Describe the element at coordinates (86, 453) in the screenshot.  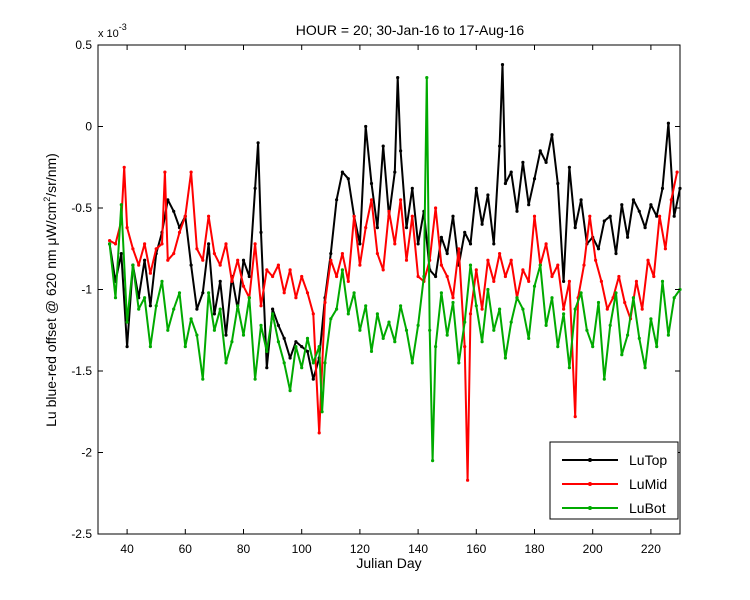
I see `y-tick-label: -2` at that location.